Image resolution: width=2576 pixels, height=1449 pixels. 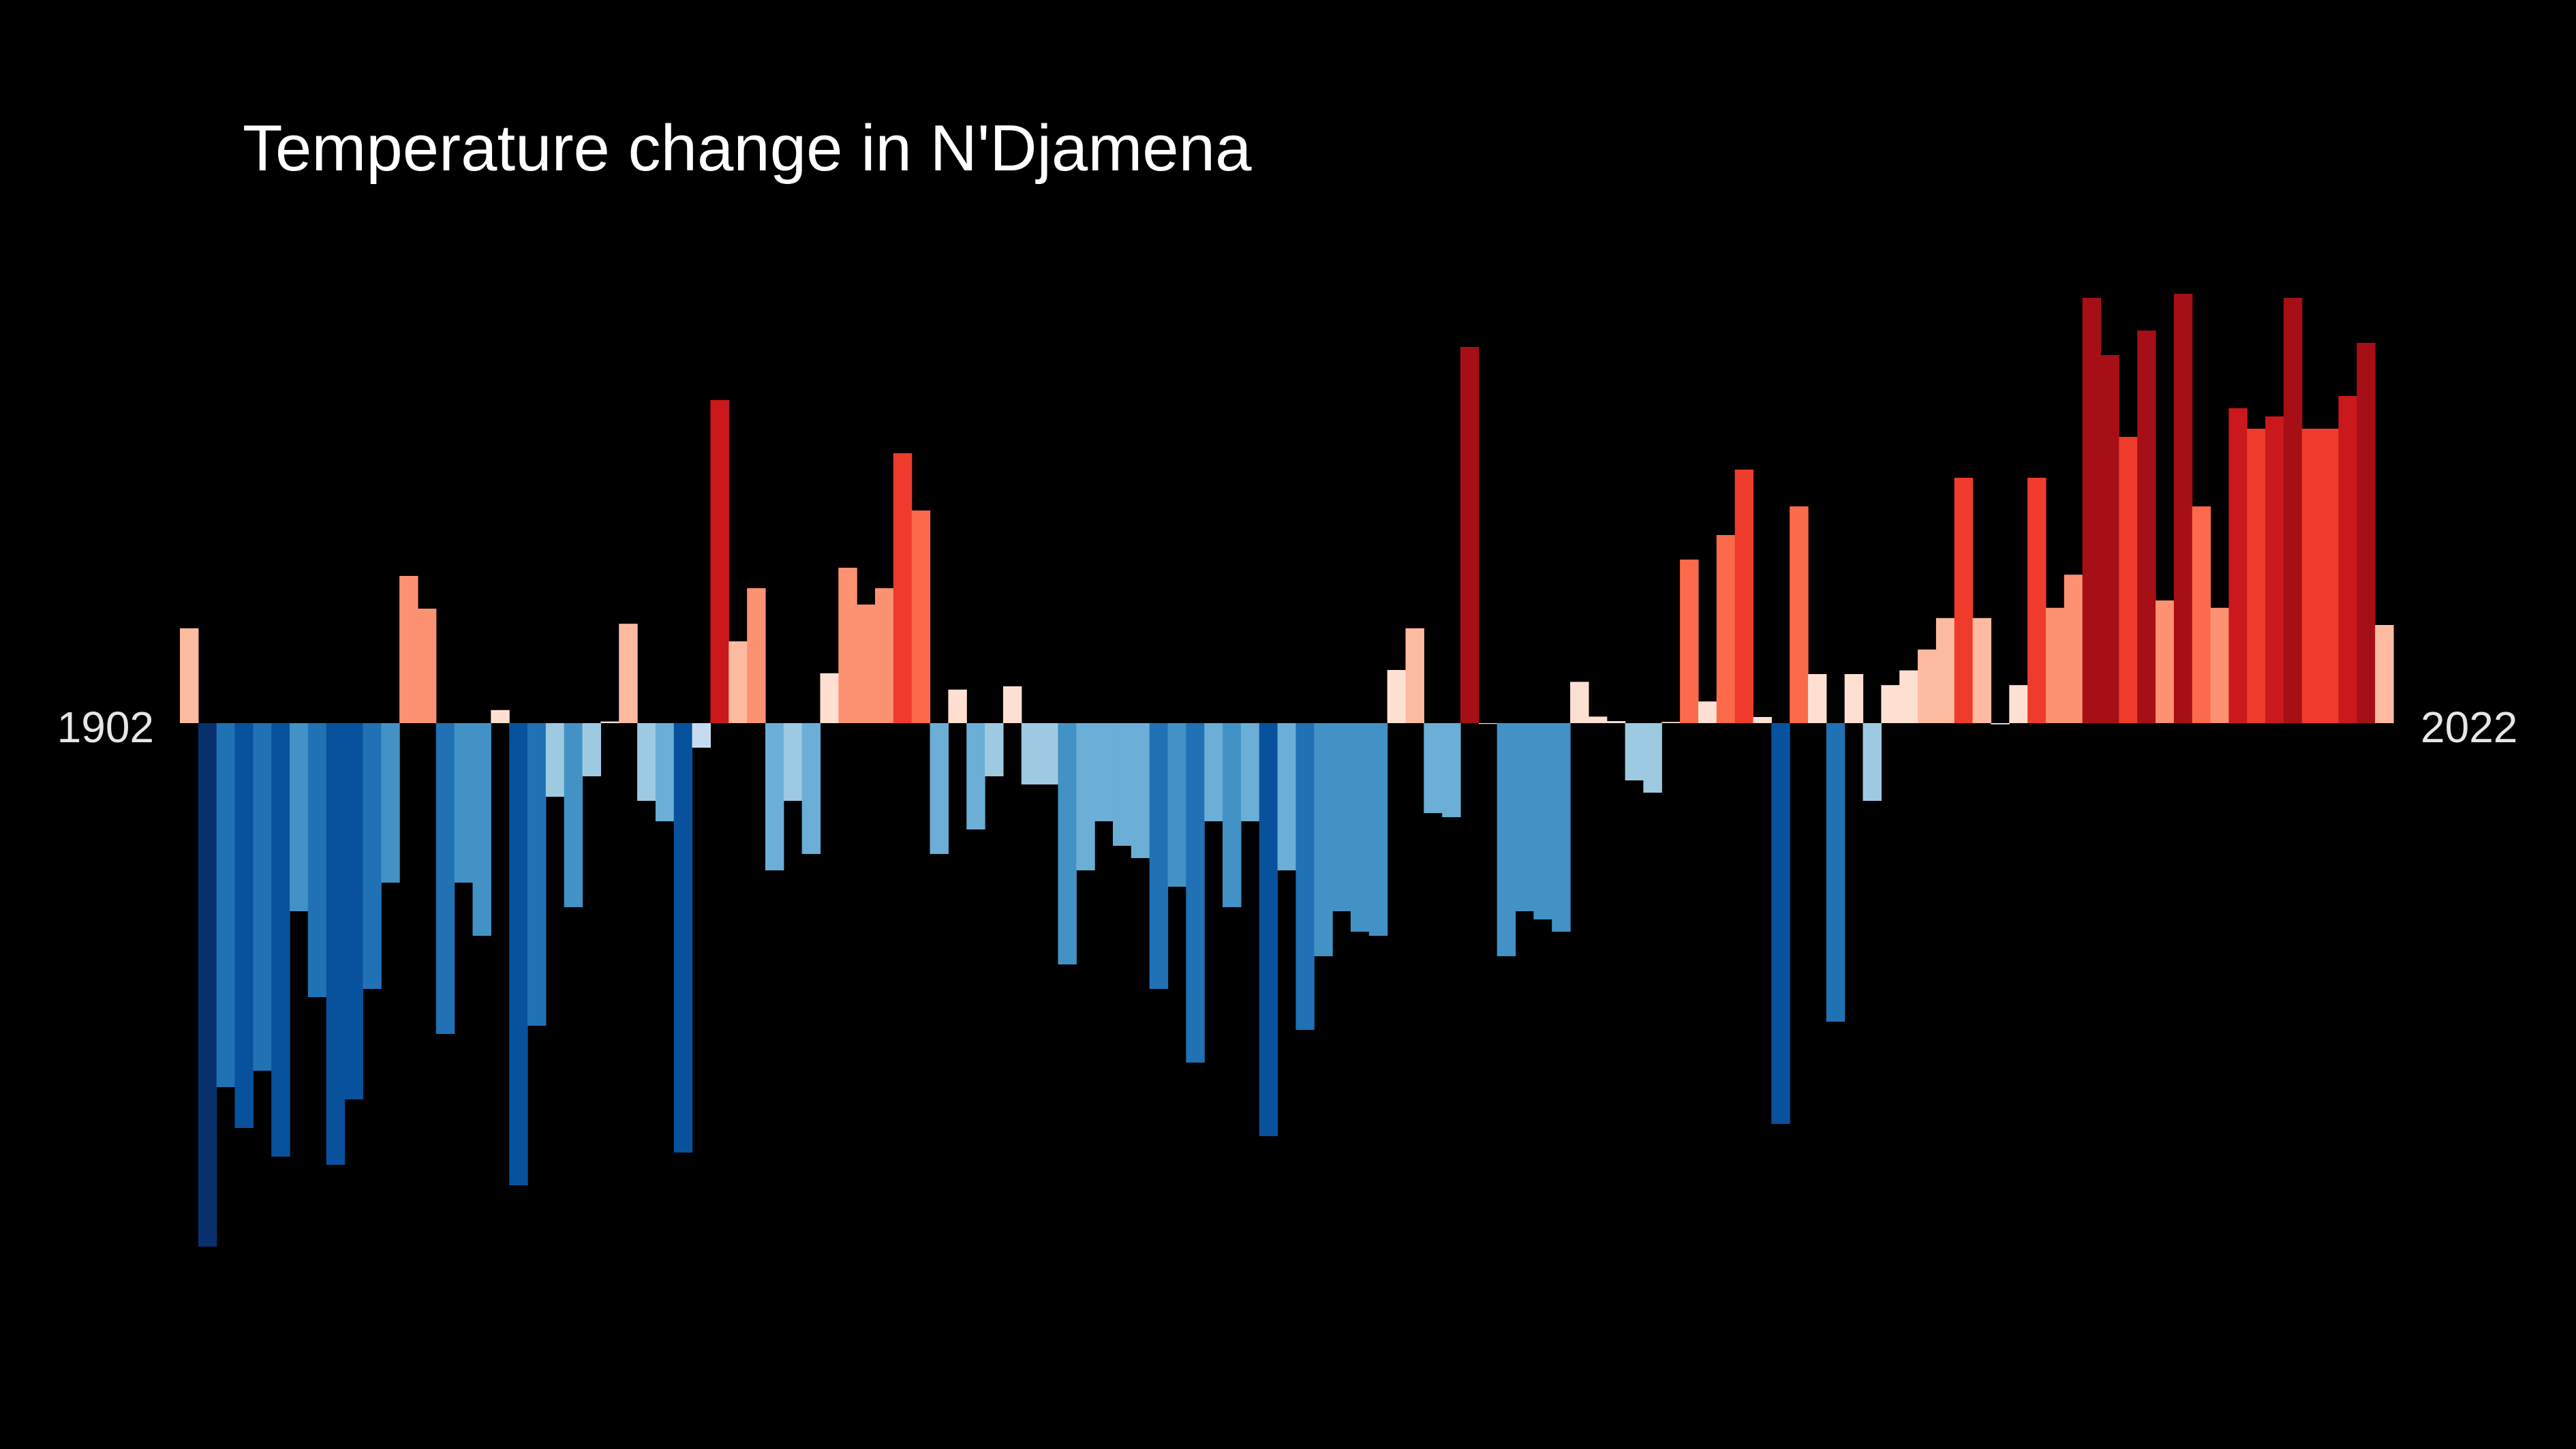 What do you see at coordinates (2293, 511) in the screenshot?
I see `bar-2017` at bounding box center [2293, 511].